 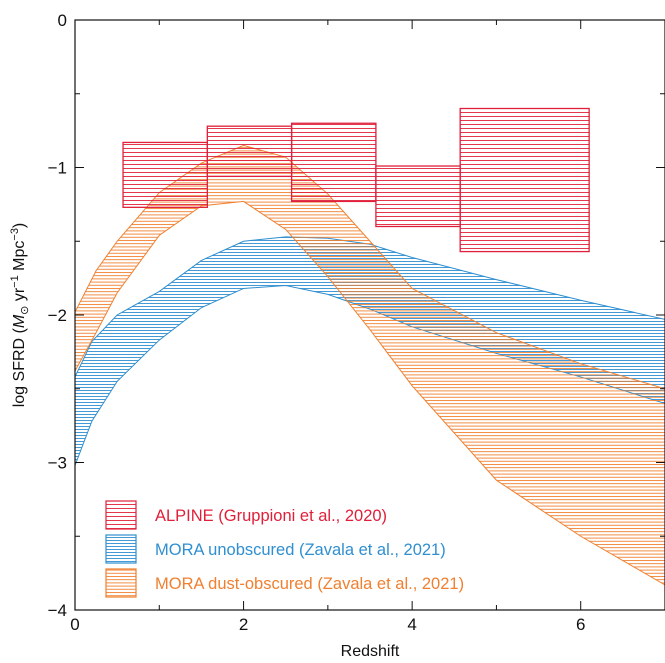 What do you see at coordinates (57, 463) in the screenshot?
I see `y-tick-label: −3` at bounding box center [57, 463].